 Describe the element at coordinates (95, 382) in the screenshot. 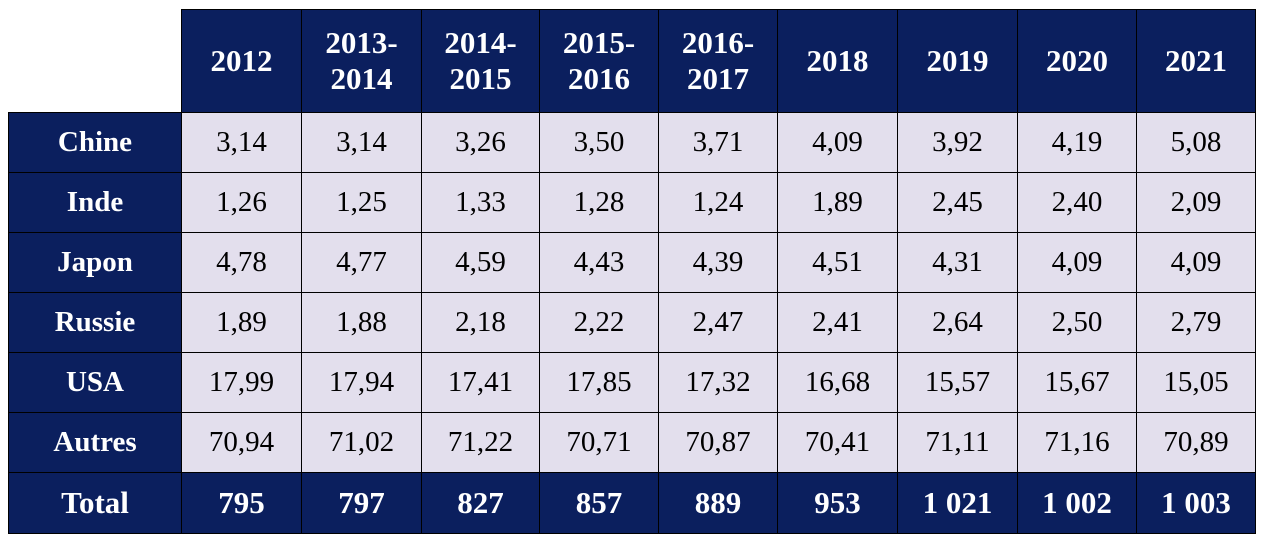

I see `row-header: USA` at that location.